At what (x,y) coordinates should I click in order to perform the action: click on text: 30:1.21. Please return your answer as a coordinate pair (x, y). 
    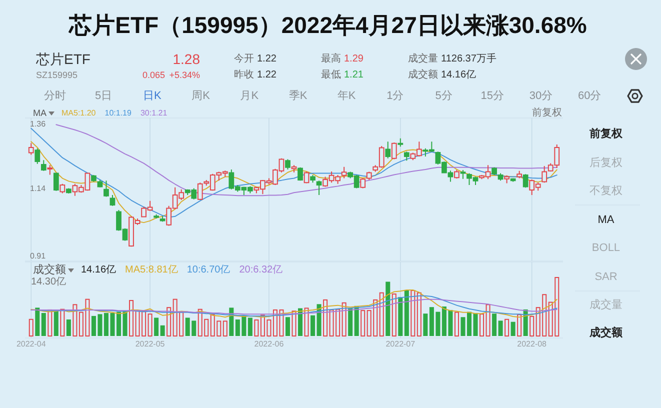
    Looking at the image, I should click on (154, 113).